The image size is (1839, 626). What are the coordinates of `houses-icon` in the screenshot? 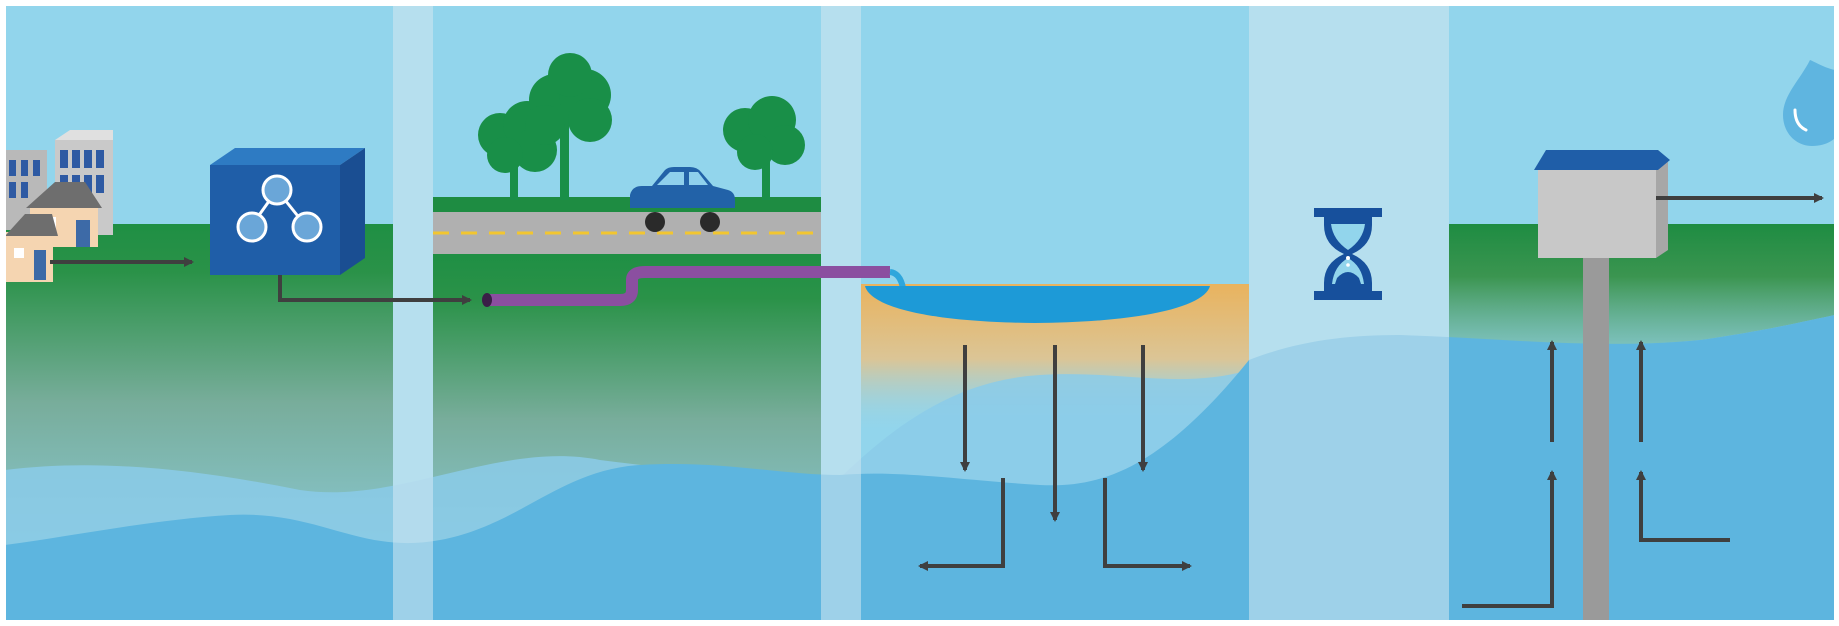 It's located at (53, 232).